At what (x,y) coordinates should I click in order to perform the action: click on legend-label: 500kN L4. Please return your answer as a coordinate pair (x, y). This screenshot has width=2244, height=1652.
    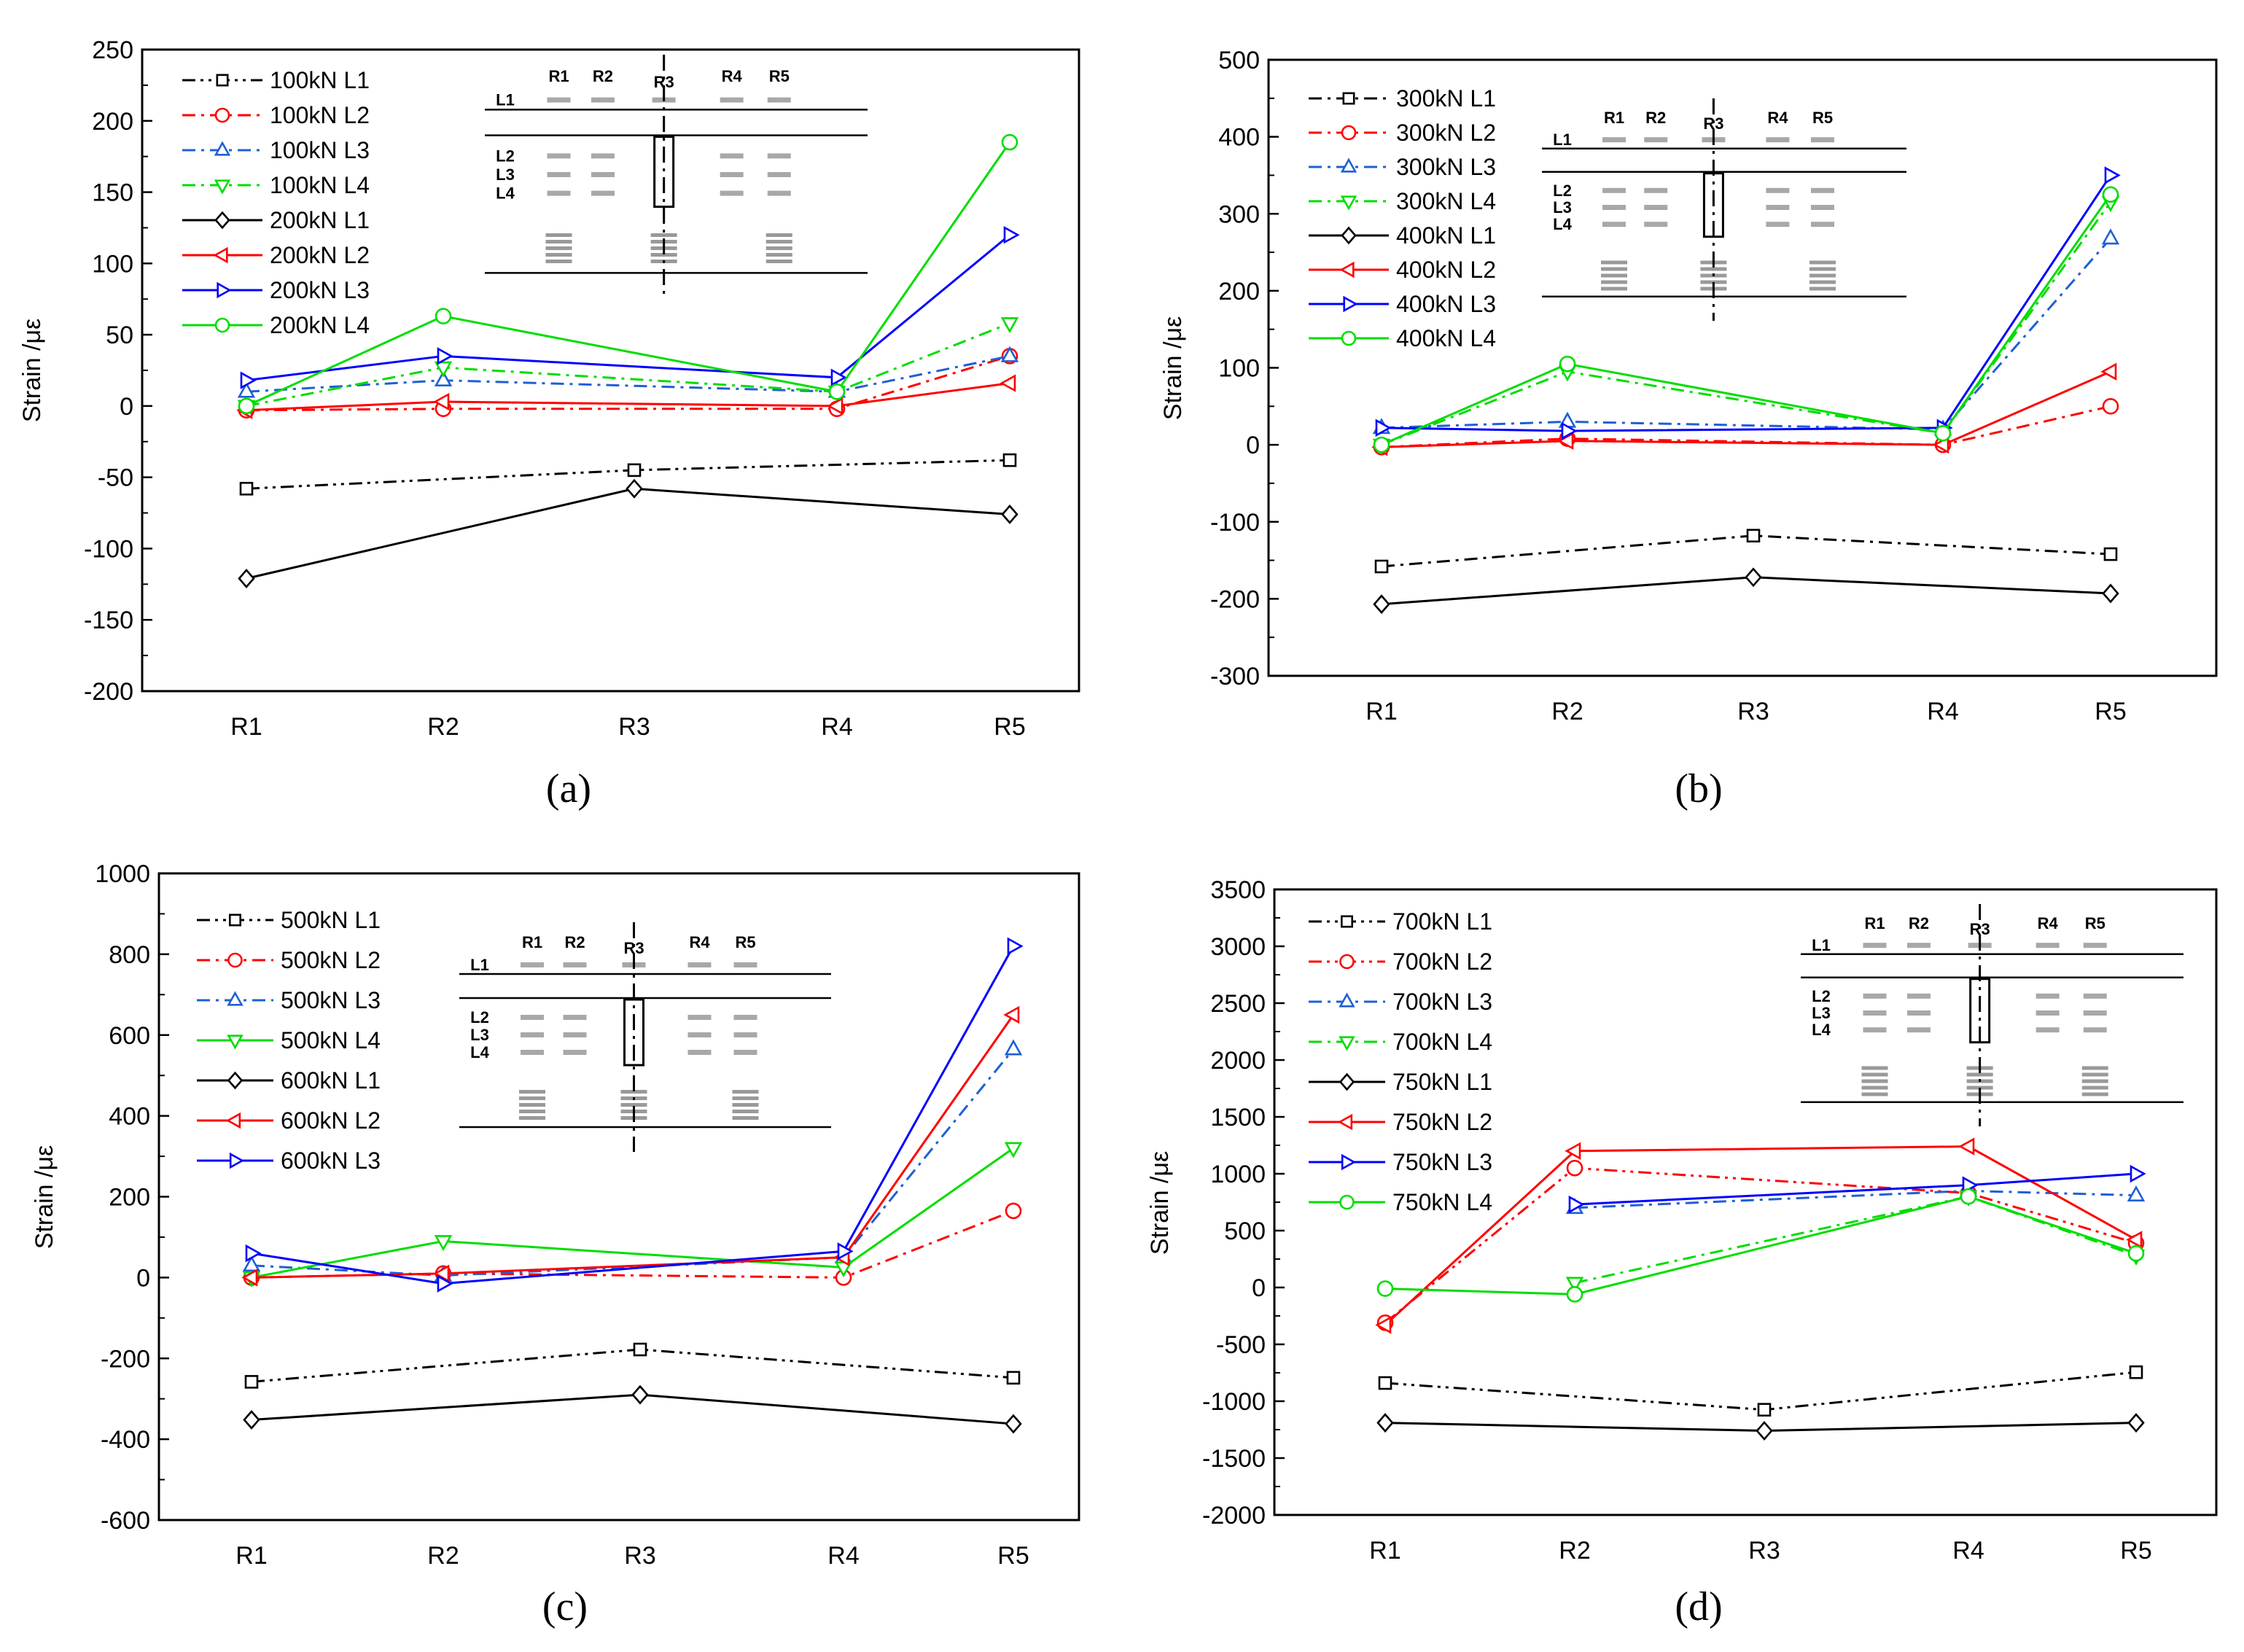
    Looking at the image, I should click on (331, 1040).